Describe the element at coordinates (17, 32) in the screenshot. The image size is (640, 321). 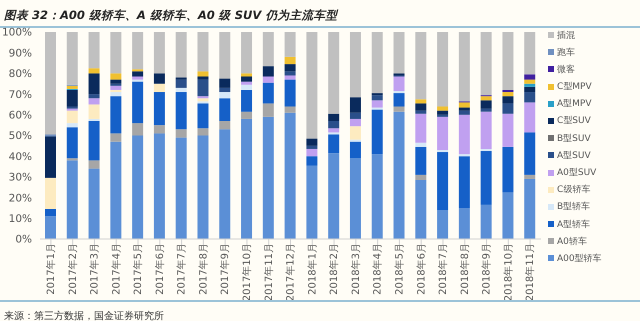
I see `y-tick-label: 100%` at that location.